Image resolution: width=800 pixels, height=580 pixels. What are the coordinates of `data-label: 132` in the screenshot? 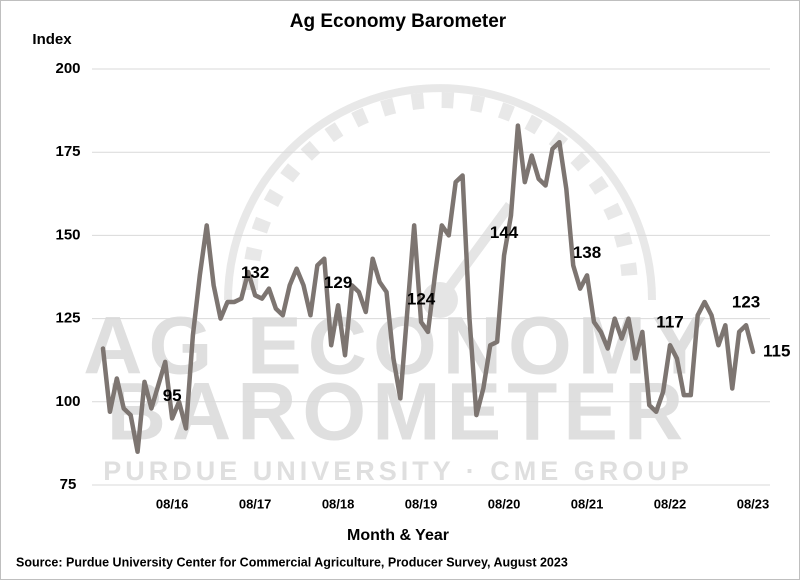 It's located at (255, 272).